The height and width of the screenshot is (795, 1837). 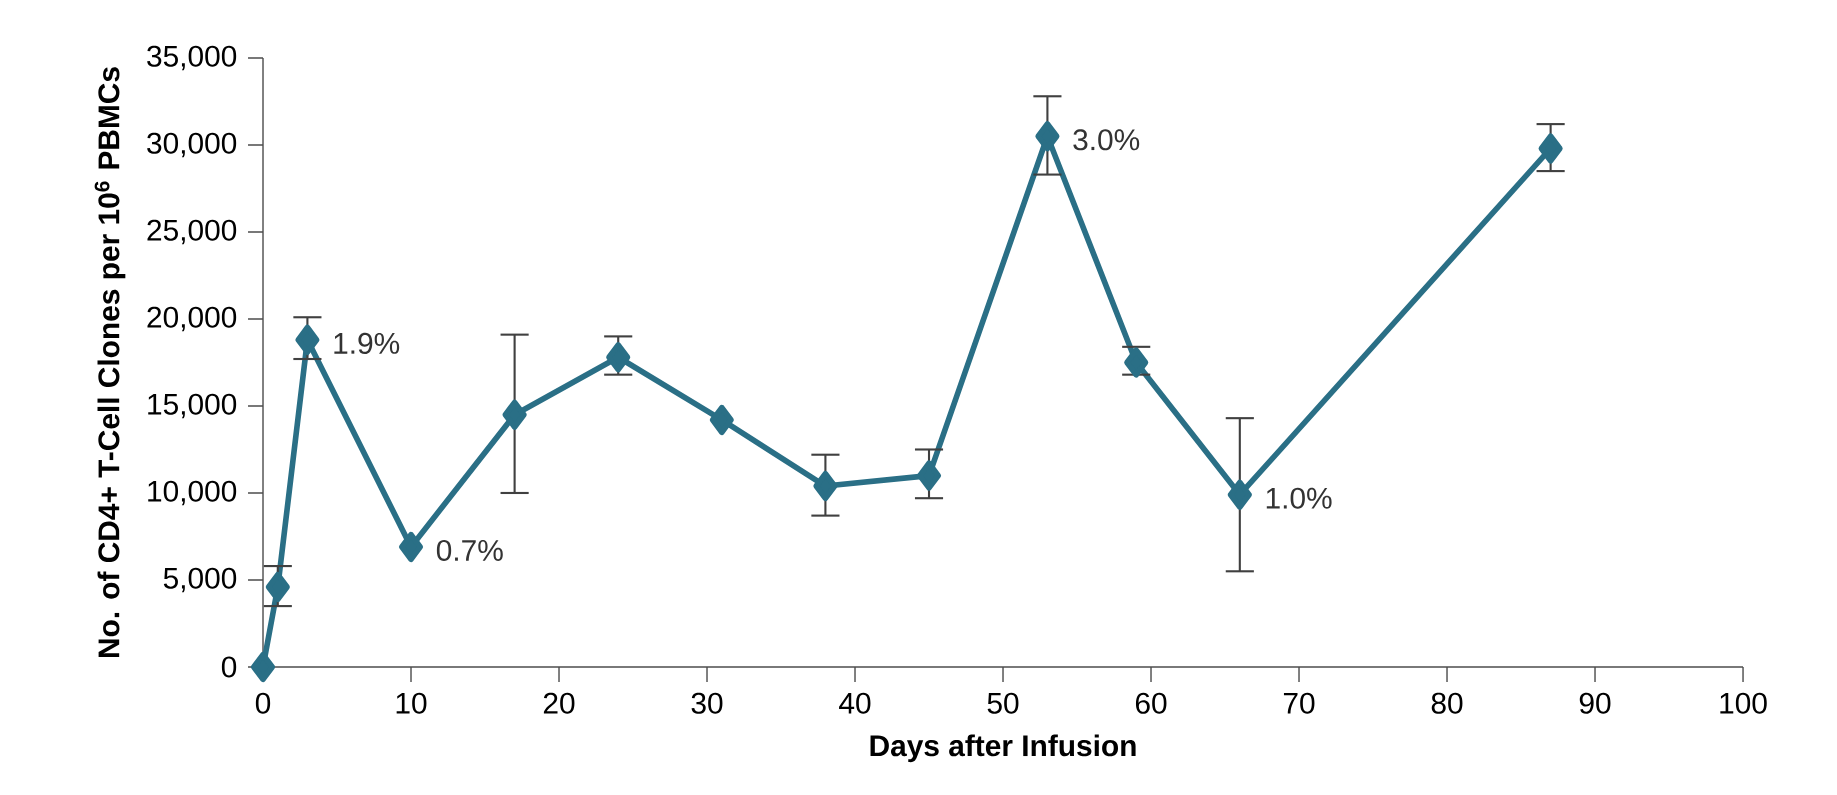 I want to click on x-tick-label: 50, so click(x=1003, y=703).